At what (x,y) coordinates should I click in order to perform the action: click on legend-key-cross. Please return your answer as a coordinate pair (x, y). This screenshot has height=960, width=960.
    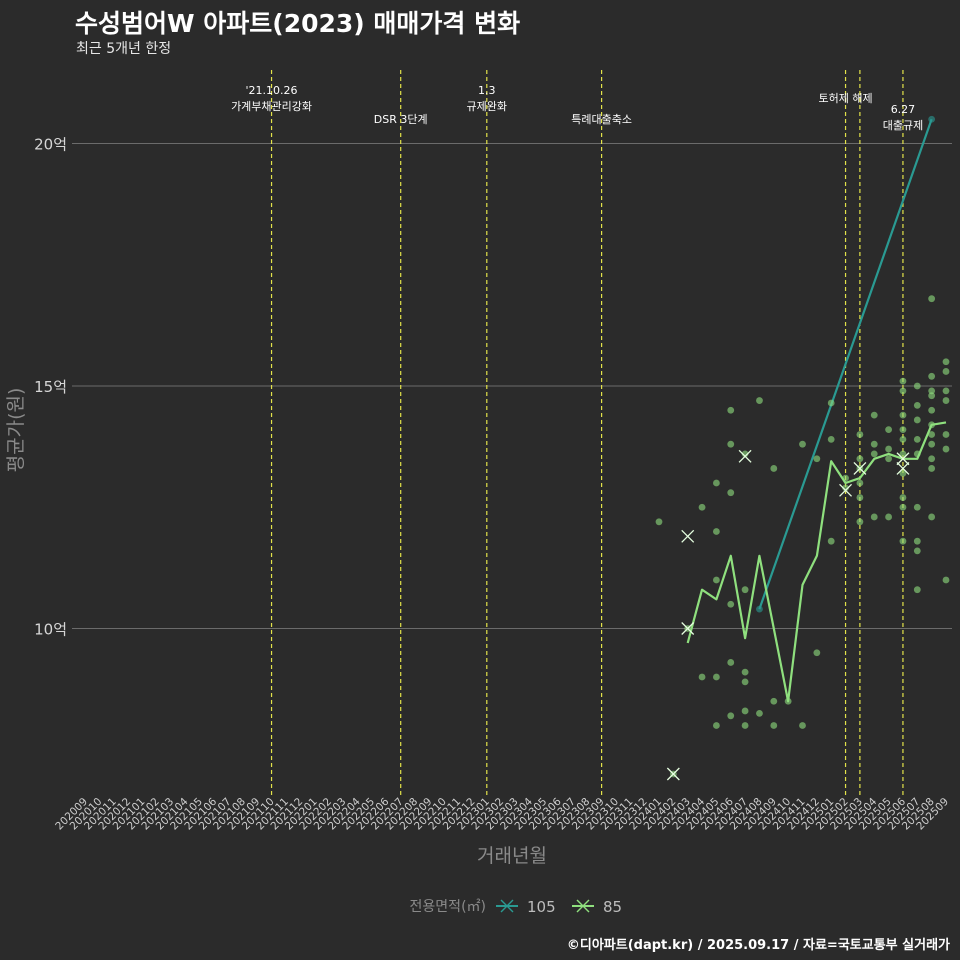
    Looking at the image, I should click on (507, 906).